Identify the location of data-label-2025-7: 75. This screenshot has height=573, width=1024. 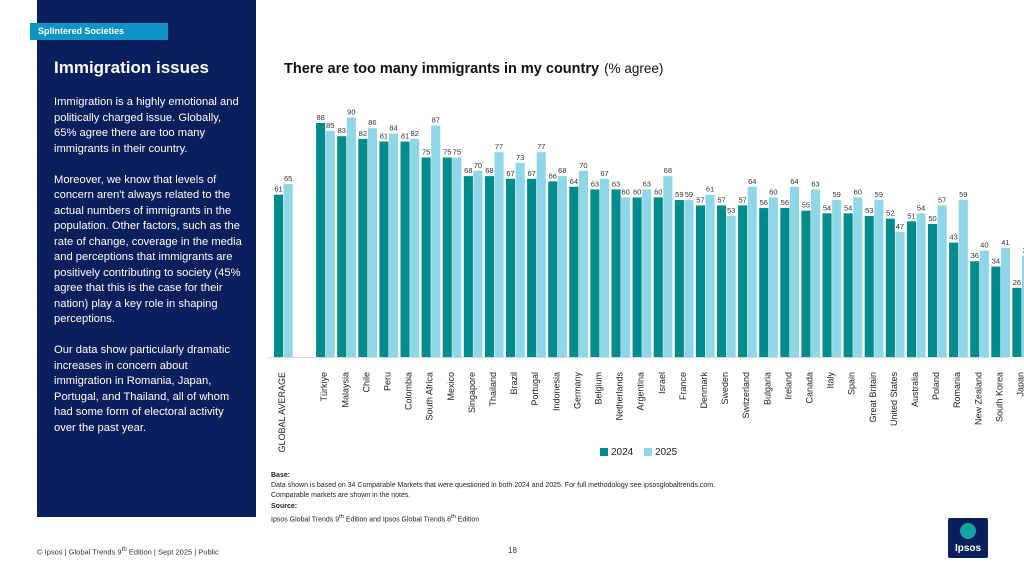
(457, 152).